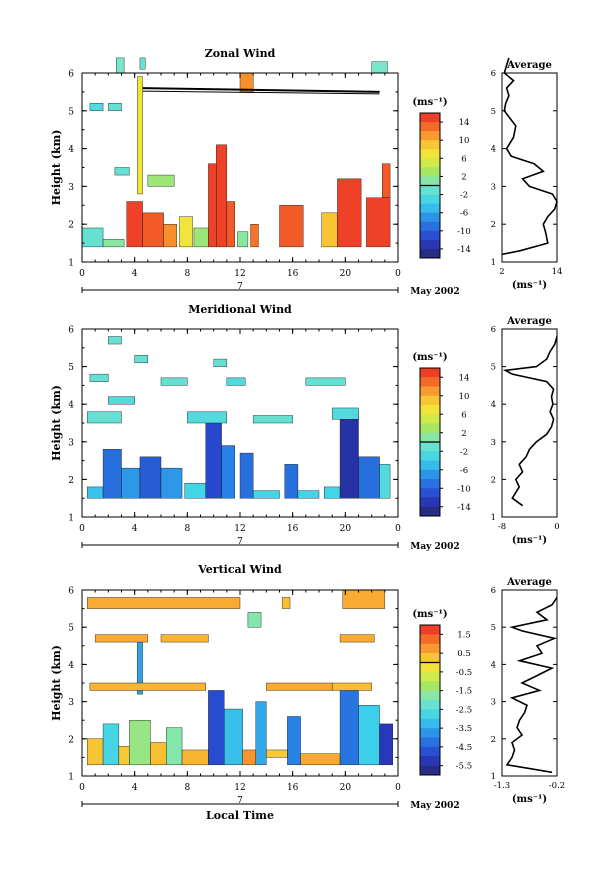  I want to click on profile-x-tick-label: 0, so click(556, 527).